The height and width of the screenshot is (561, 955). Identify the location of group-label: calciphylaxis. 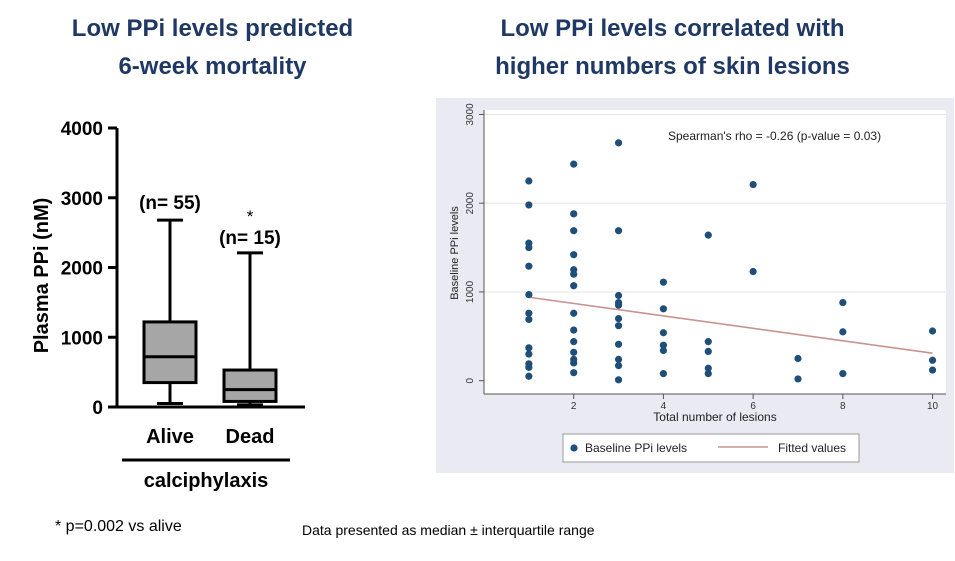
(206, 481).